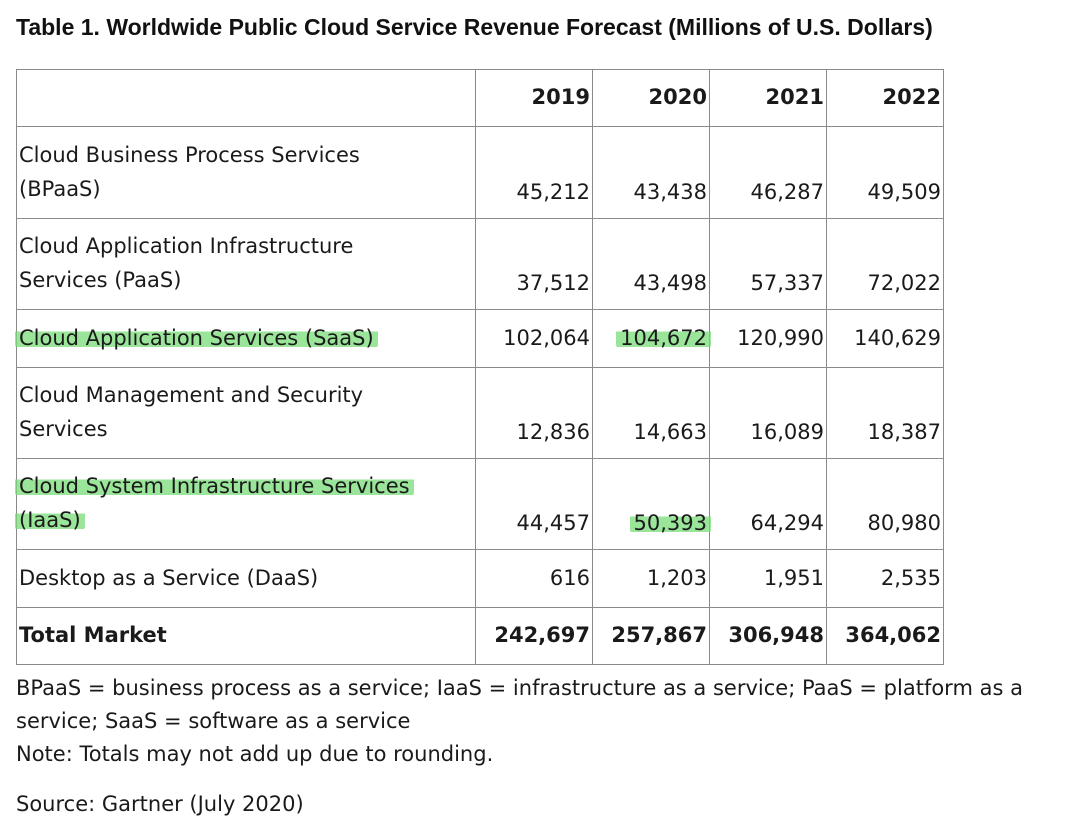 The width and height of the screenshot is (1080, 832). What do you see at coordinates (885, 636) in the screenshot?
I see `total-cell: 364,062` at bounding box center [885, 636].